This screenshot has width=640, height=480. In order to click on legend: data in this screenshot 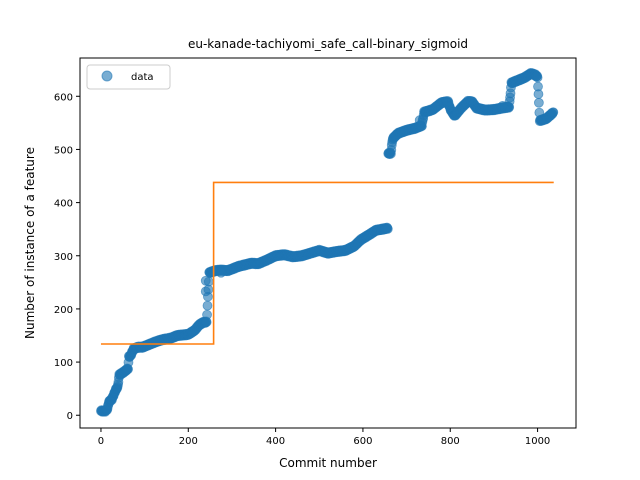, I will do `click(128, 77)`.